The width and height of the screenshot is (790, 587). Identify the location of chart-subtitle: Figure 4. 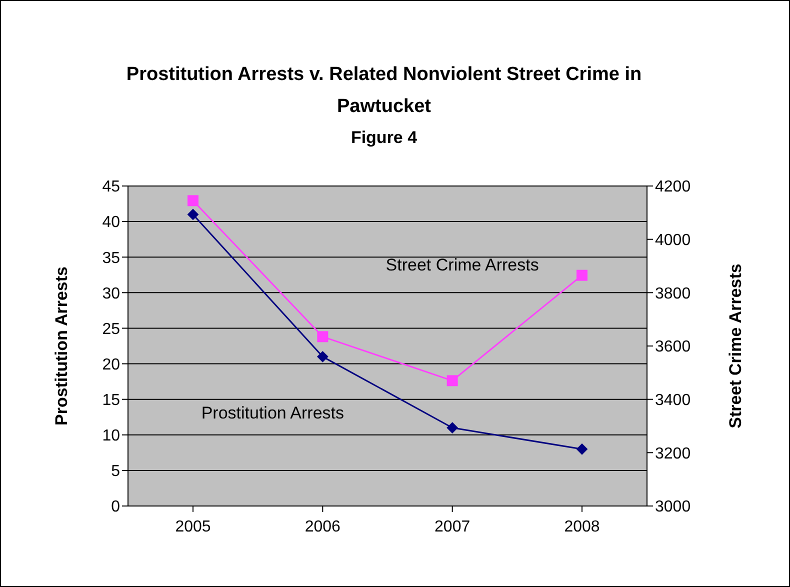
(384, 138).